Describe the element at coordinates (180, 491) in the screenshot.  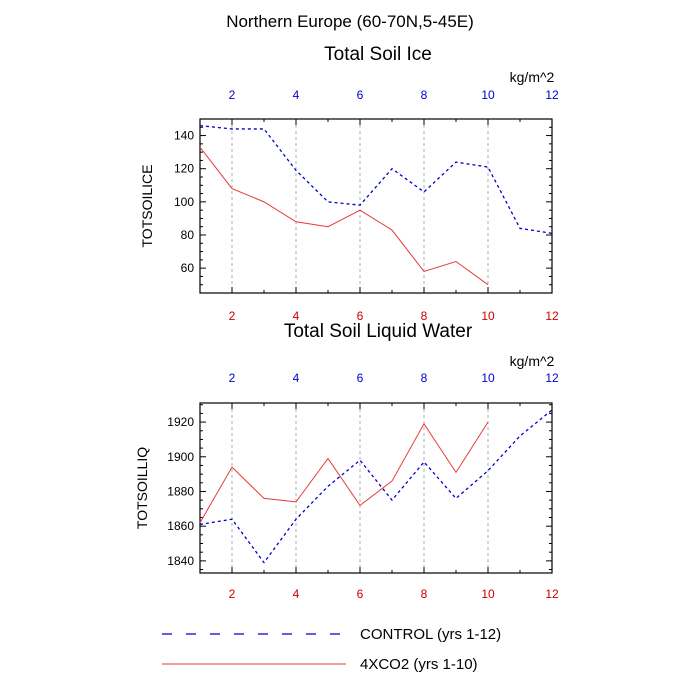
I see `y-tick-label: 1880` at that location.